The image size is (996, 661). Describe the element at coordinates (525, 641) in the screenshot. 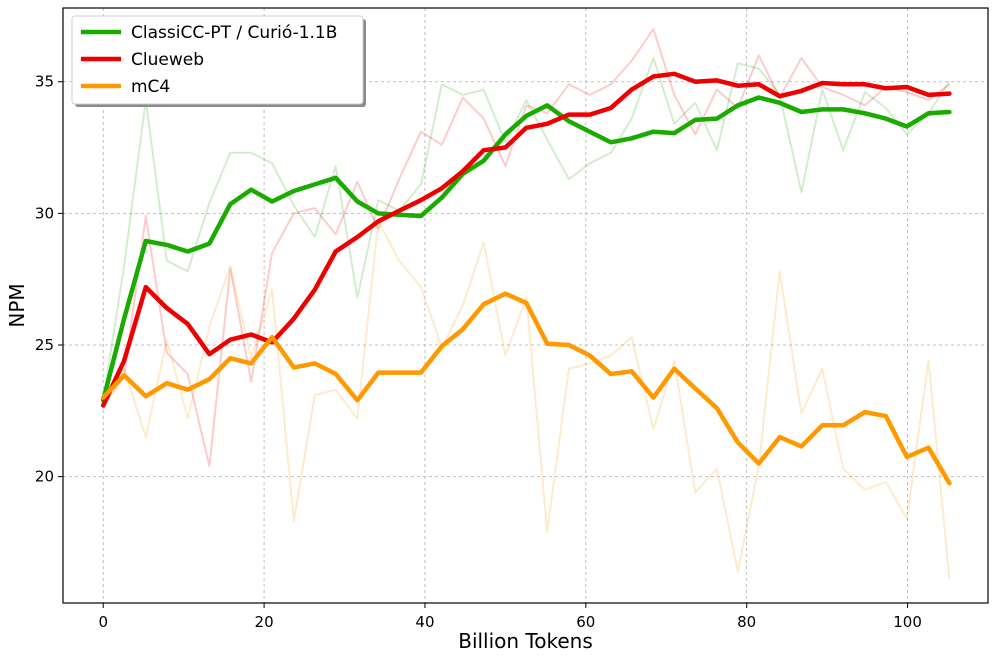

I see `x-axis-label: Billion Tokens` at that location.